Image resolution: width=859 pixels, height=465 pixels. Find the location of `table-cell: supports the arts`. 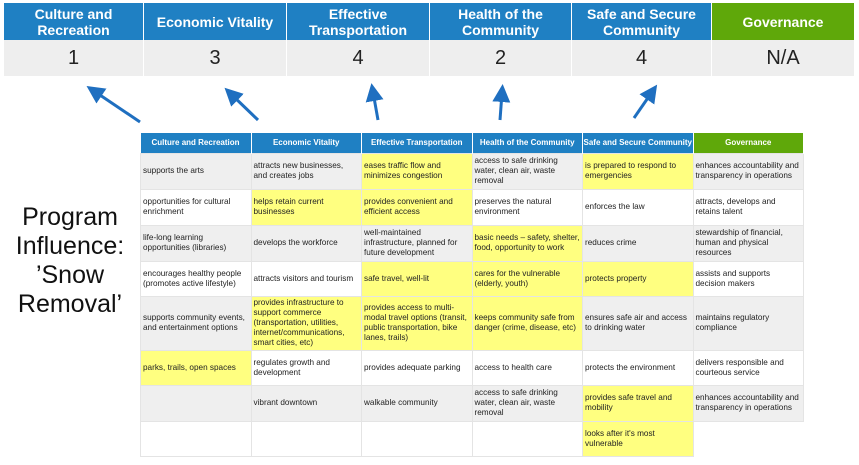

table-cell: supports the arts is located at coordinates (196, 171).